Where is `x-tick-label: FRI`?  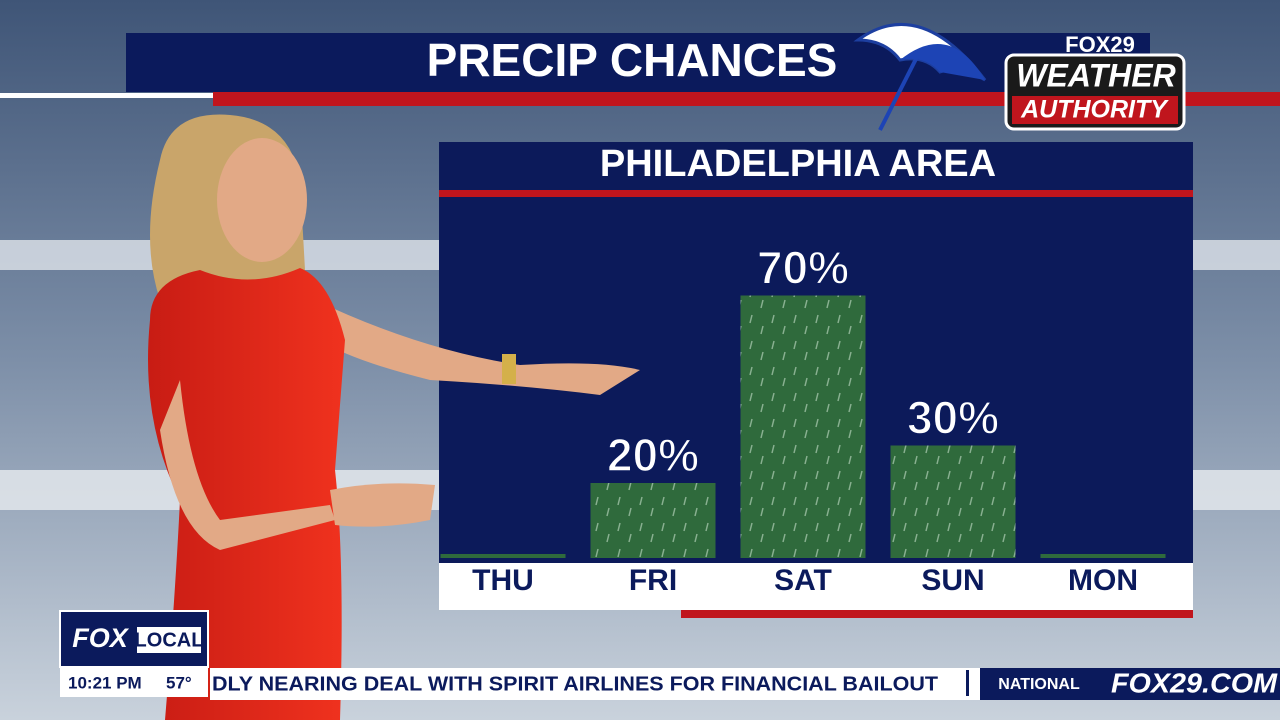
x-tick-label: FRI is located at coordinates (653, 580).